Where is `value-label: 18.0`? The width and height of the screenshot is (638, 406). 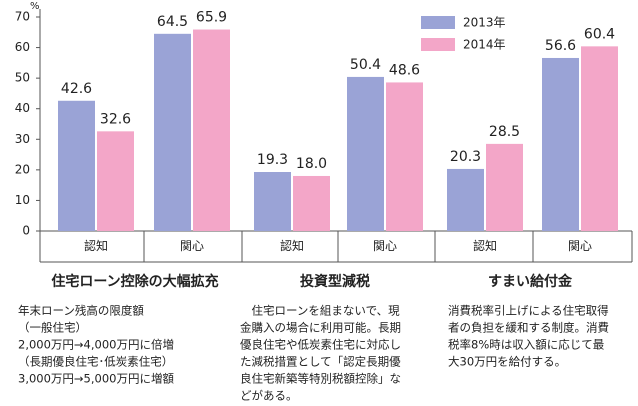
value-label: 18.0 is located at coordinates (311, 164).